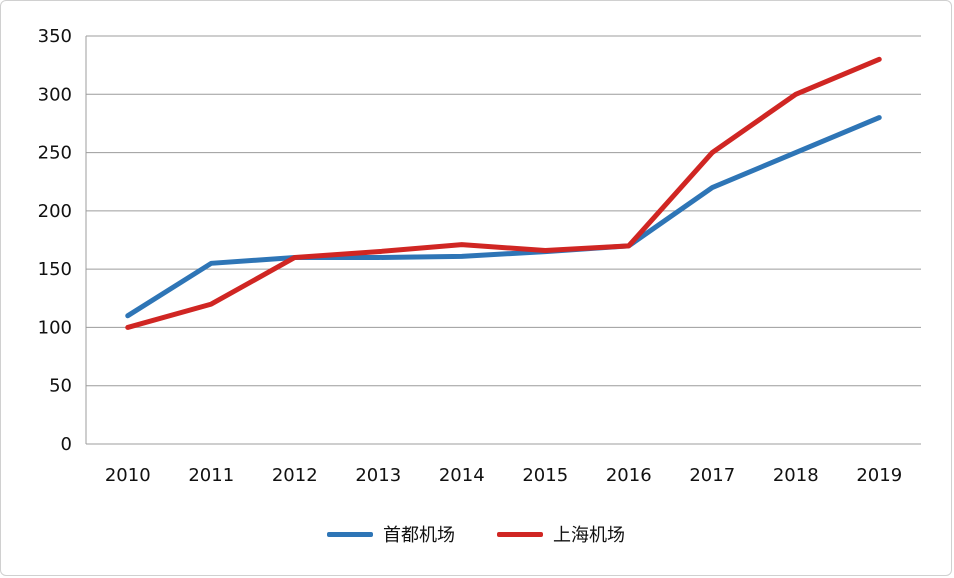  What do you see at coordinates (378, 475) in the screenshot?
I see `x-axis-tick-label: 2013` at bounding box center [378, 475].